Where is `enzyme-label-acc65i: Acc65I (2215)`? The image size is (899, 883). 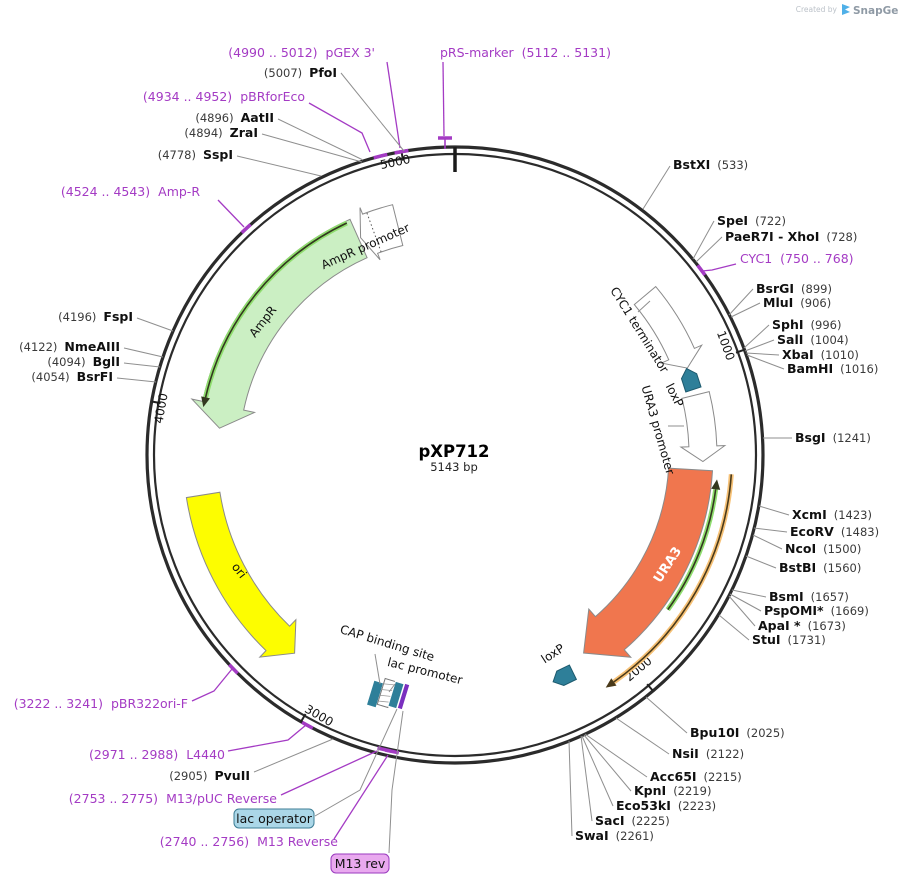 enzyme-label-acc65i: Acc65I (2215) is located at coordinates (696, 776).